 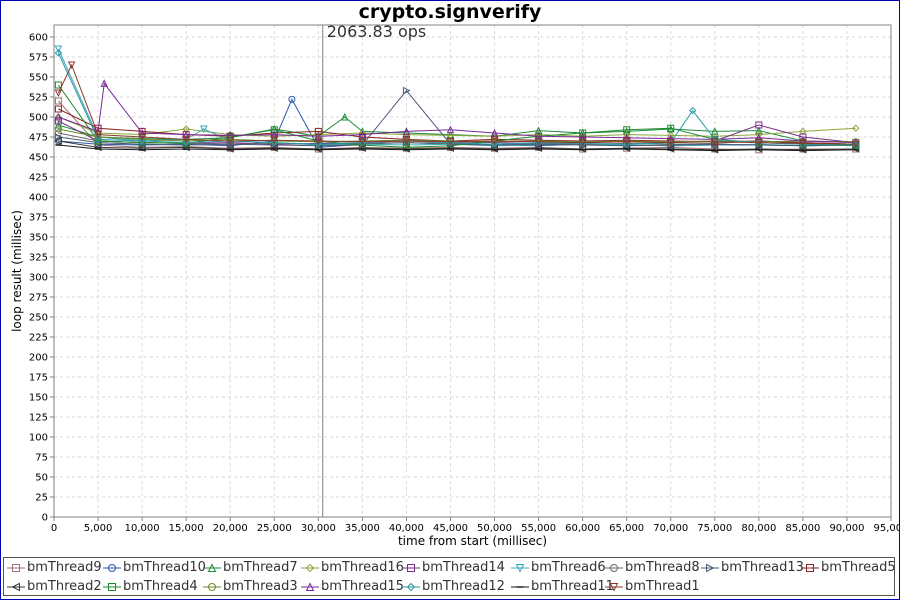 What do you see at coordinates (457, 148) in the screenshot?
I see `series-bmThread11` at bounding box center [457, 148].